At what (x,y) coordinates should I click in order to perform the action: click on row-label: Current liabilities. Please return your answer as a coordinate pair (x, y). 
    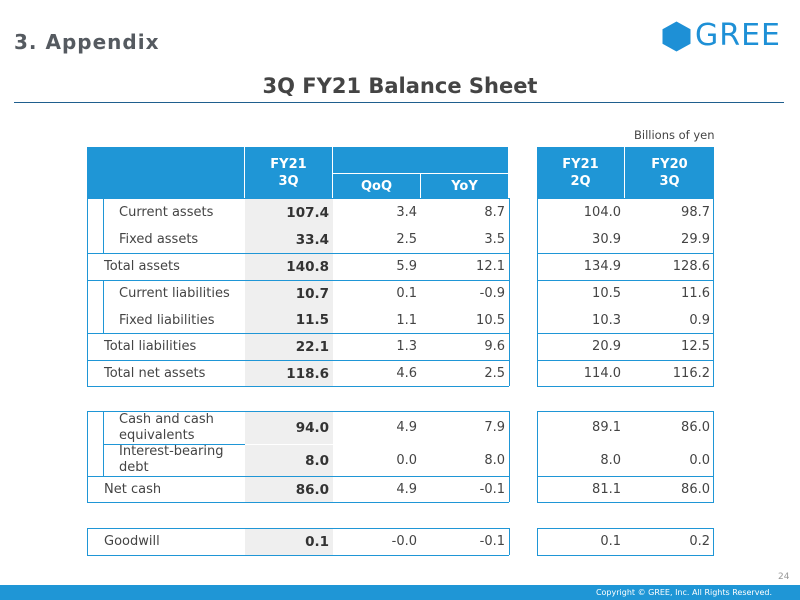
    Looking at the image, I should click on (174, 293).